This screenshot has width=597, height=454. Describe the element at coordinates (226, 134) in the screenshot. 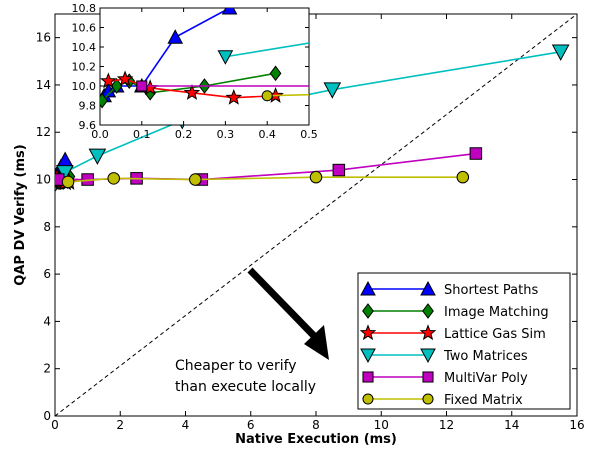

I see `inset-x-tick-label: 0.3` at that location.